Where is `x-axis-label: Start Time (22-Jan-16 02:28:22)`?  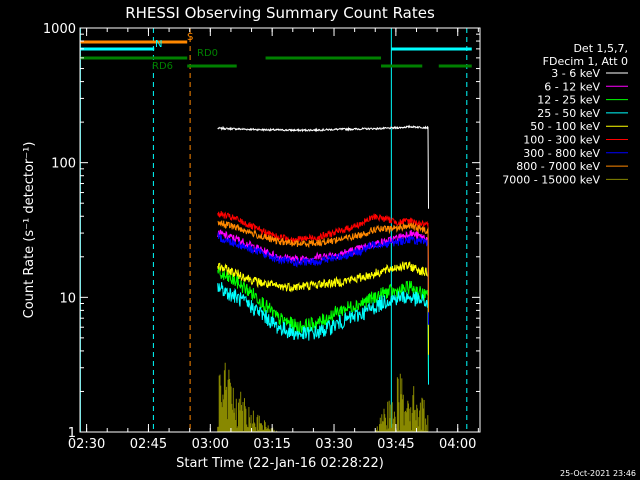 x-axis-label: Start Time (22-Jan-16 02:28:22) is located at coordinates (280, 463).